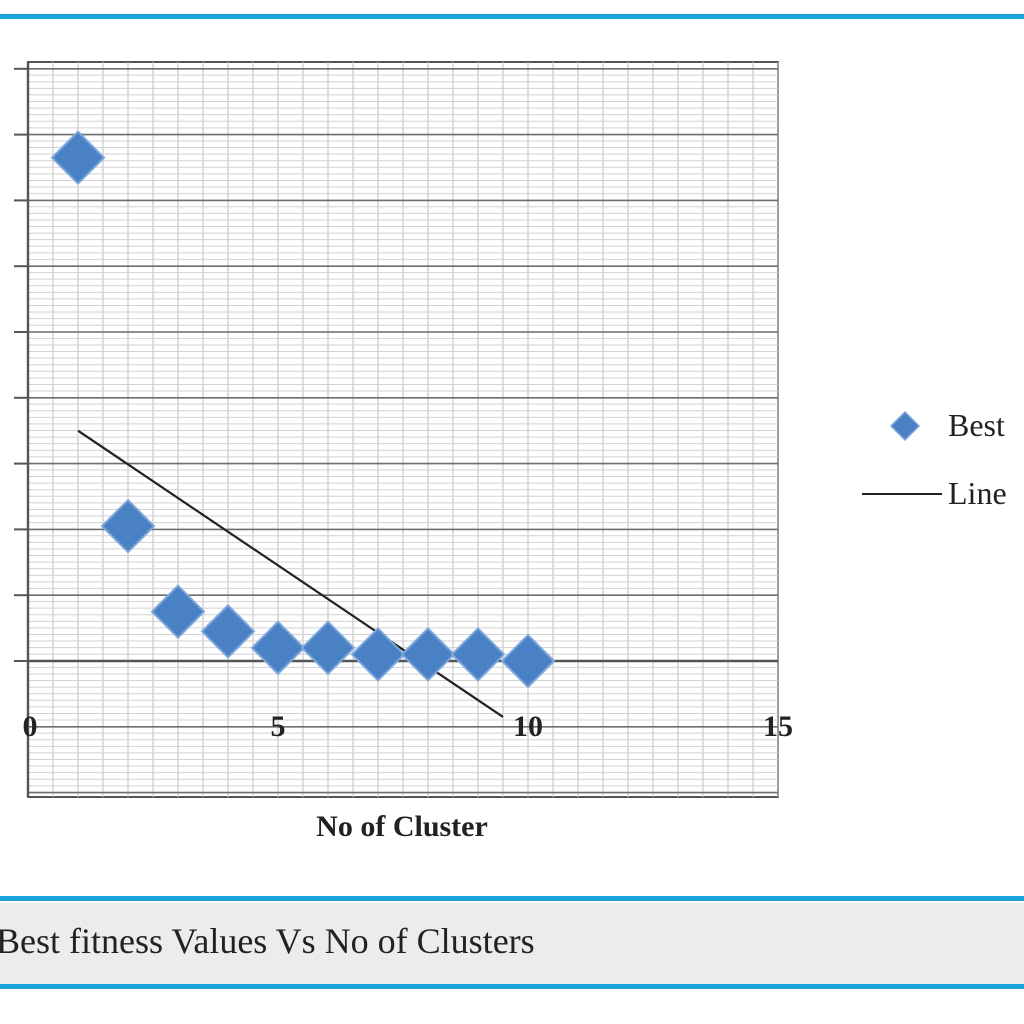 The image size is (1024, 1024). I want to click on caption-band, so click(512, 943).